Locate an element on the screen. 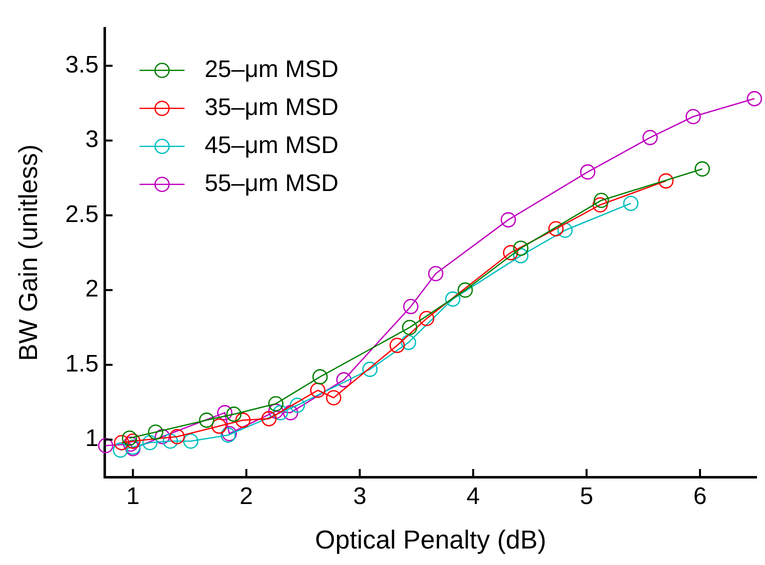  x-tick-label: 5 is located at coordinates (587, 496).